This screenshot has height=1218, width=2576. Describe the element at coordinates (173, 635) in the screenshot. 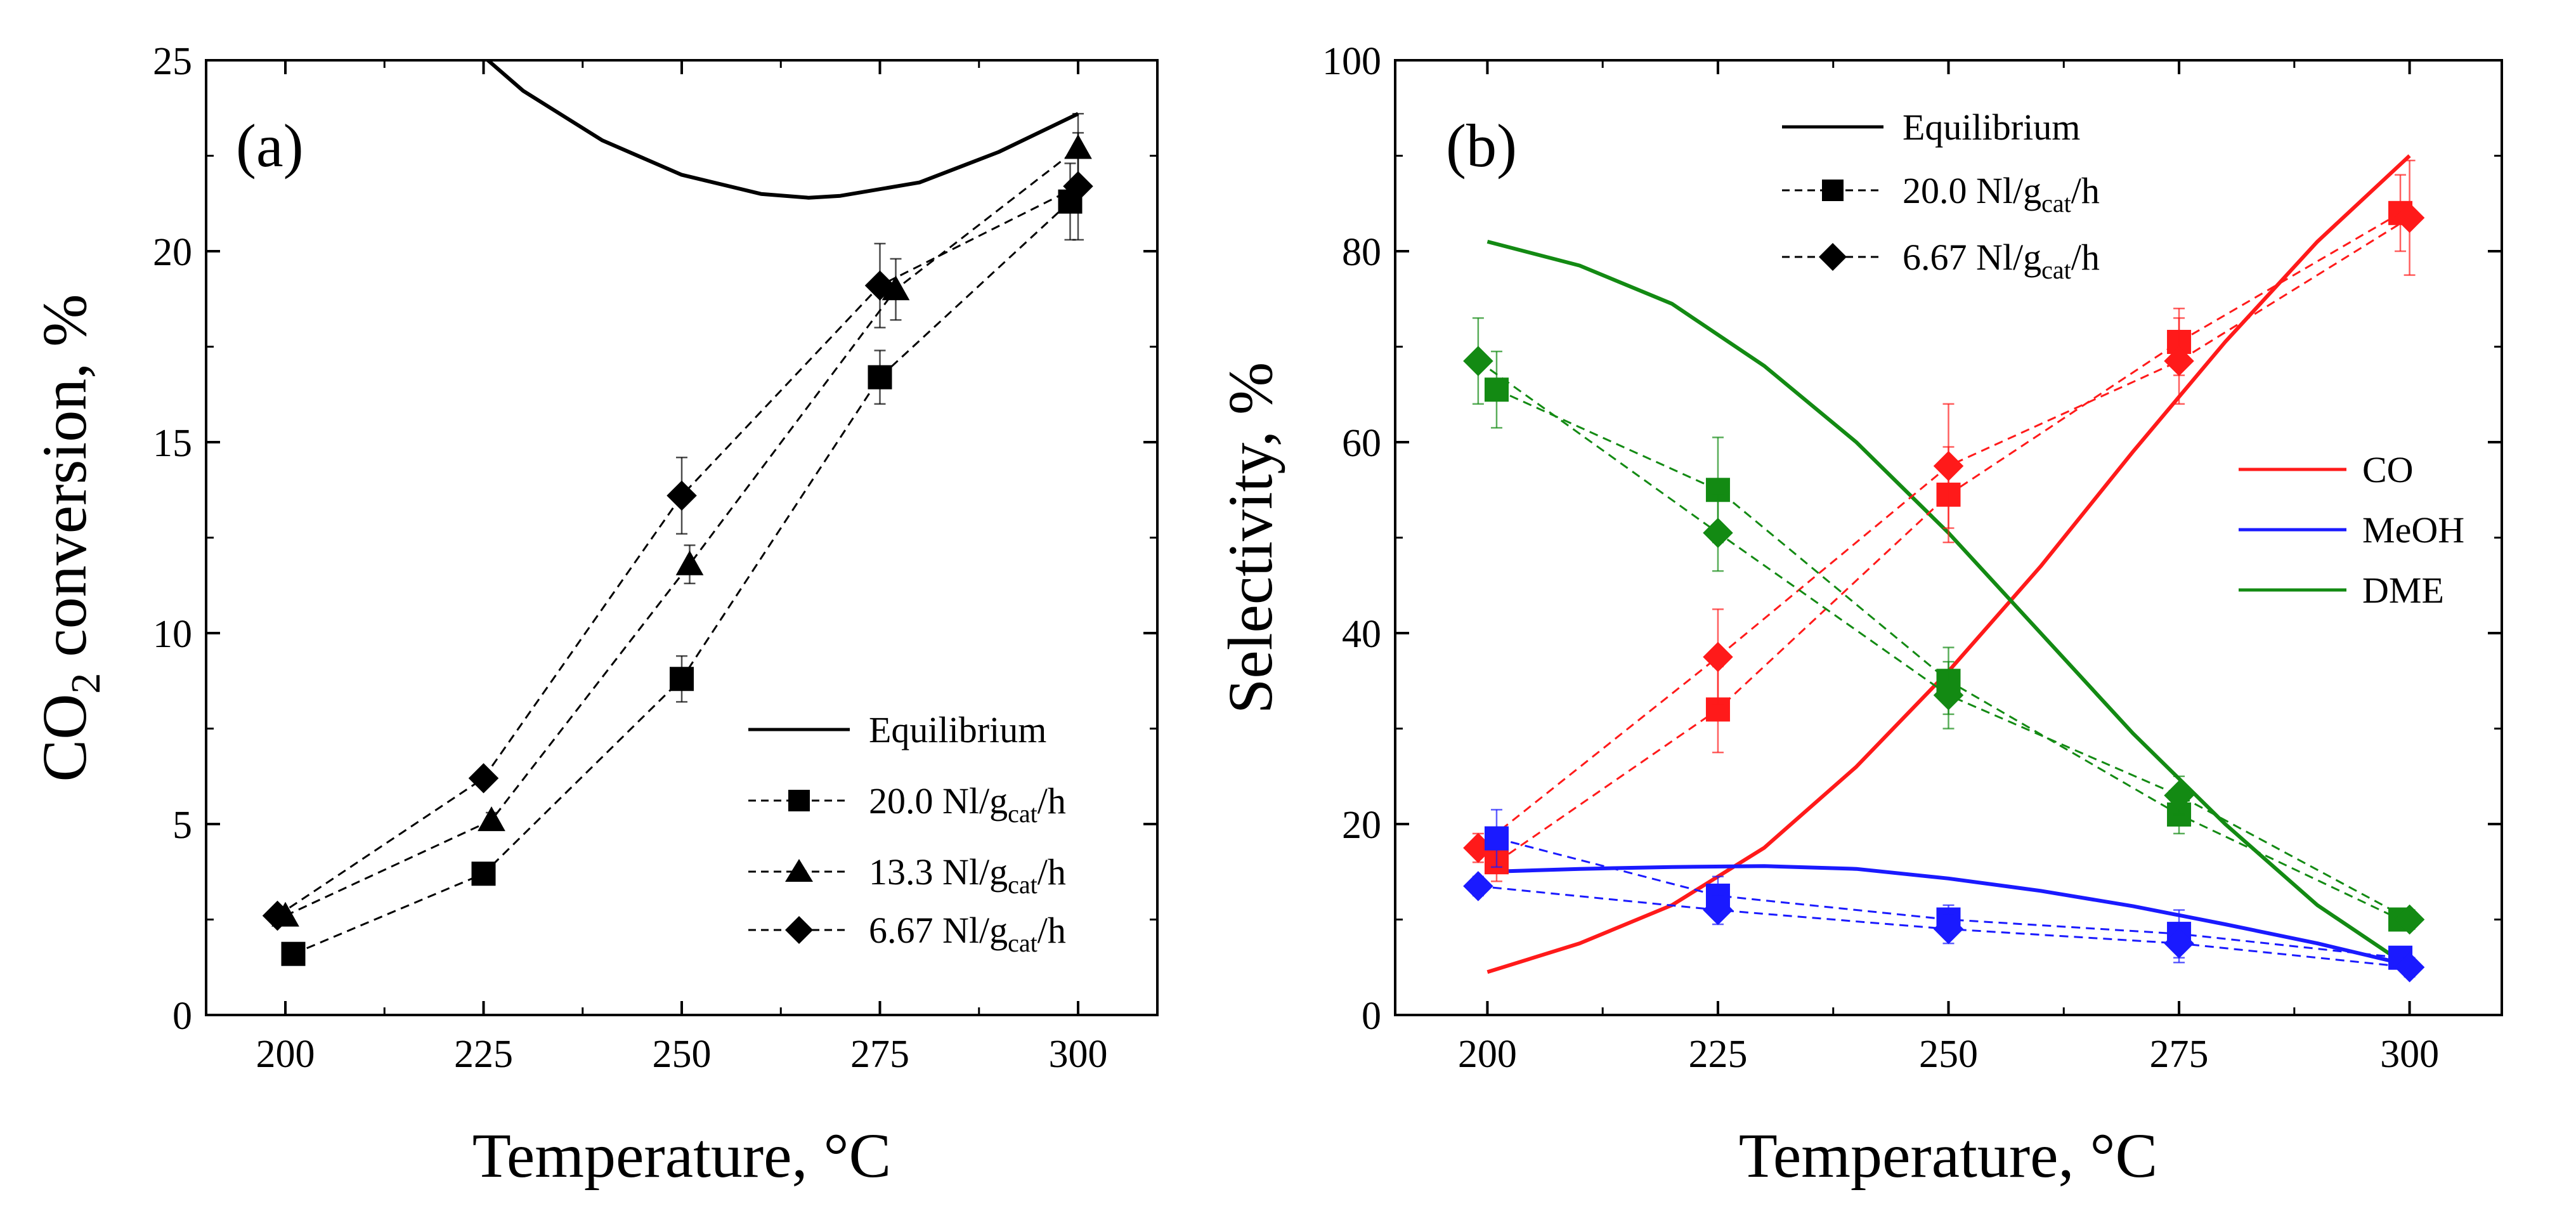

I see `panel-a-ytick-label: 10` at that location.